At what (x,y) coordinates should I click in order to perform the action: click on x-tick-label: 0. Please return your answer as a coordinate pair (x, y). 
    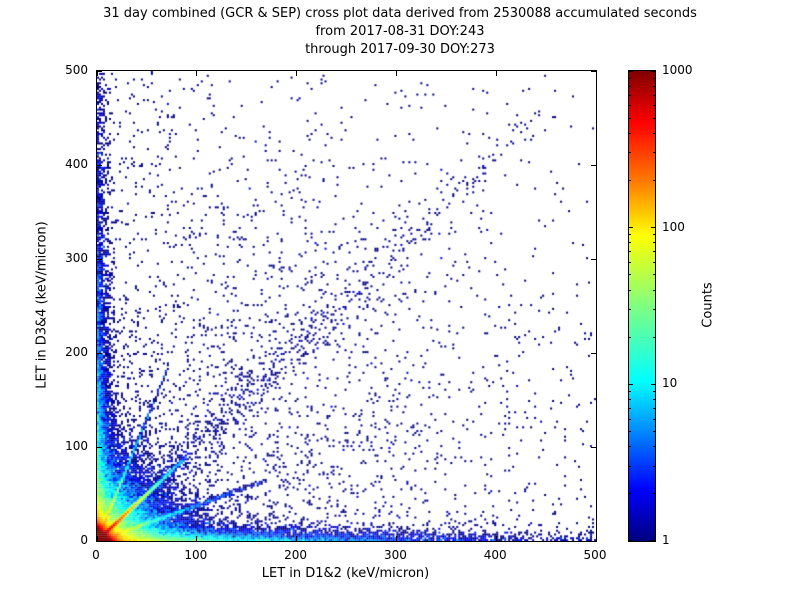
    Looking at the image, I should click on (96, 555).